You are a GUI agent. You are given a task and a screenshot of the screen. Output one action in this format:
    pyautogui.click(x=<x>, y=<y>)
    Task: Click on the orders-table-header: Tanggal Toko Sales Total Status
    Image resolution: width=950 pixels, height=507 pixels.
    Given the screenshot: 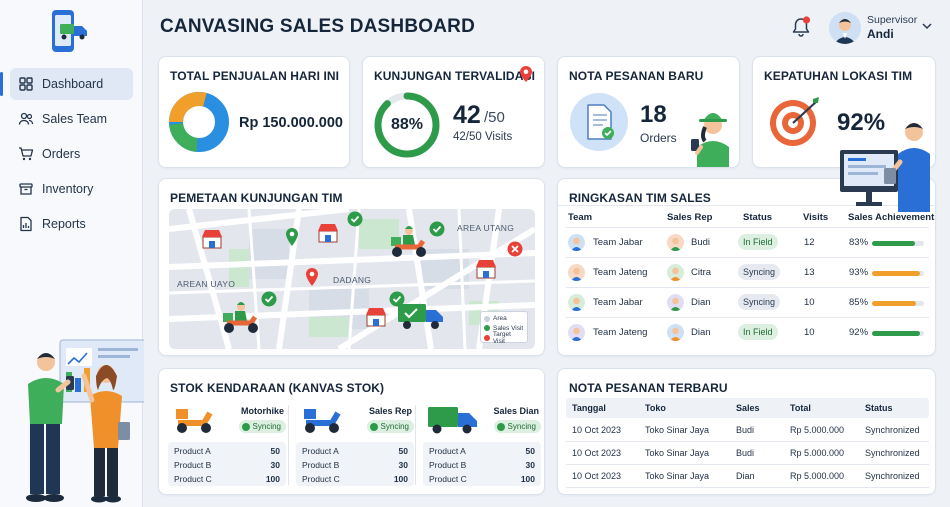 What is the action you would take?
    pyautogui.click(x=747, y=408)
    